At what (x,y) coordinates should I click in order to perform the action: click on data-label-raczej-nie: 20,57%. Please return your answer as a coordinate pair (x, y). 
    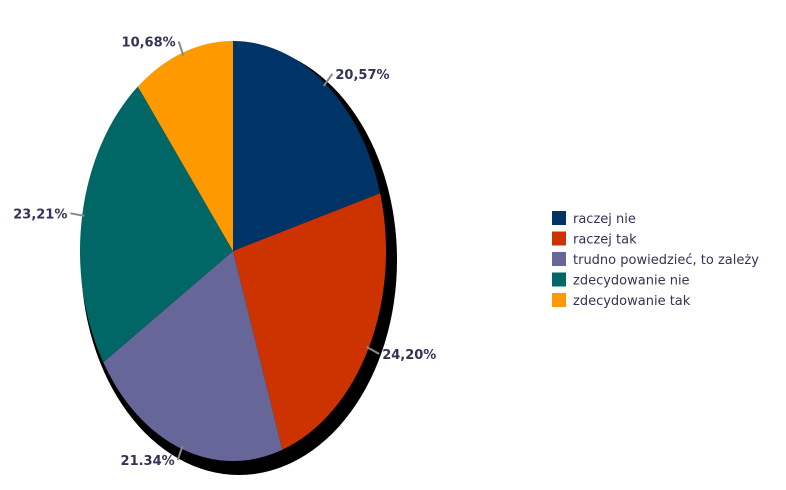
    Looking at the image, I should click on (362, 75).